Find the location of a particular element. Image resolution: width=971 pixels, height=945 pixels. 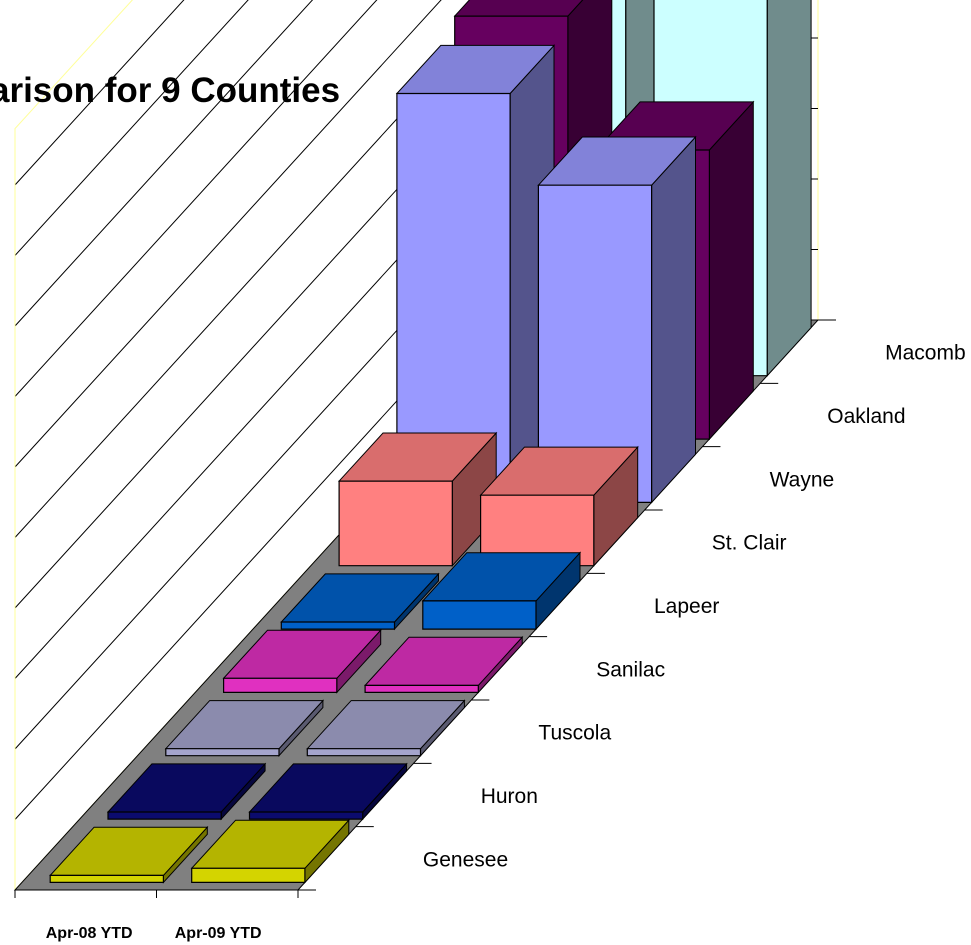

category-label: Tuscola is located at coordinates (574, 733).